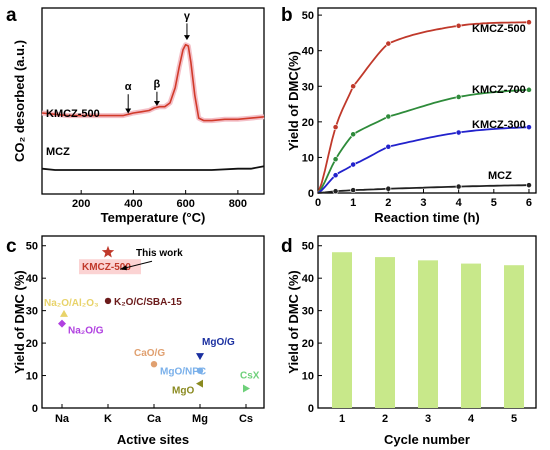 The height and width of the screenshot is (450, 550). I want to click on this-work-label: This work, so click(159, 253).